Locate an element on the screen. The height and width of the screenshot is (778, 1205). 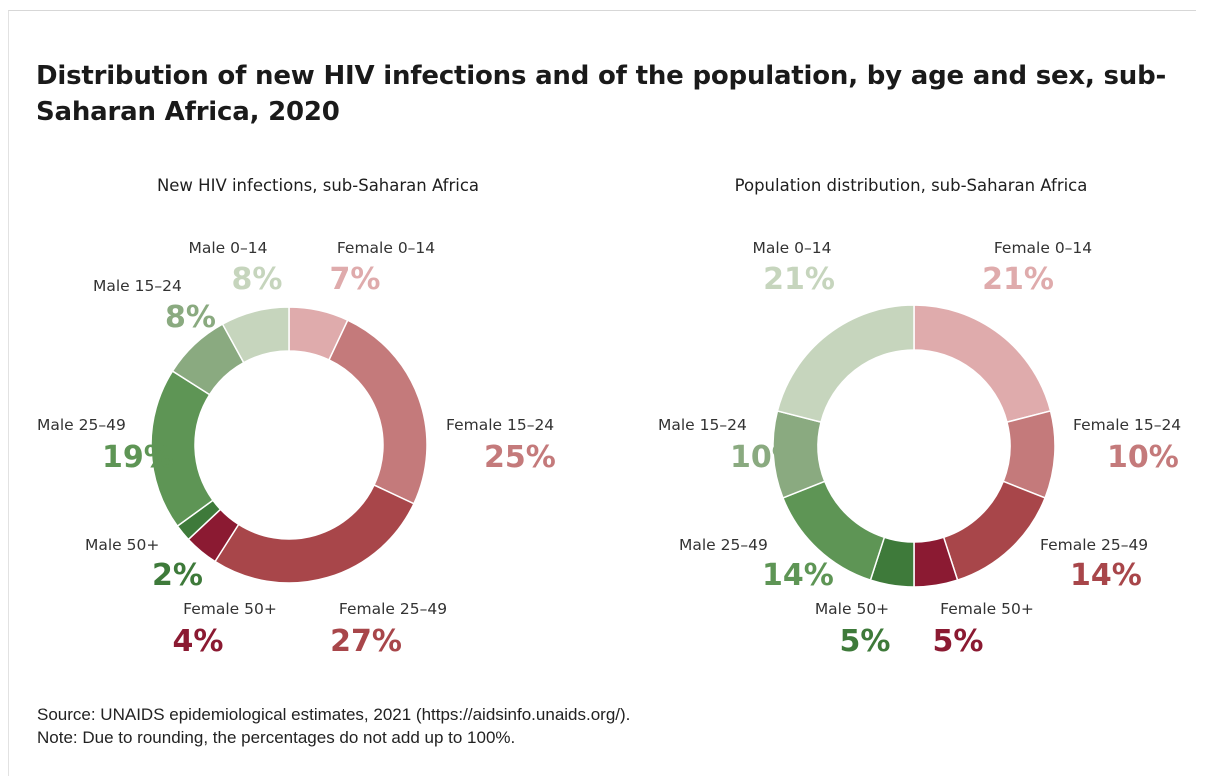
slice-value-male-15-24: 8% is located at coordinates (190, 317).